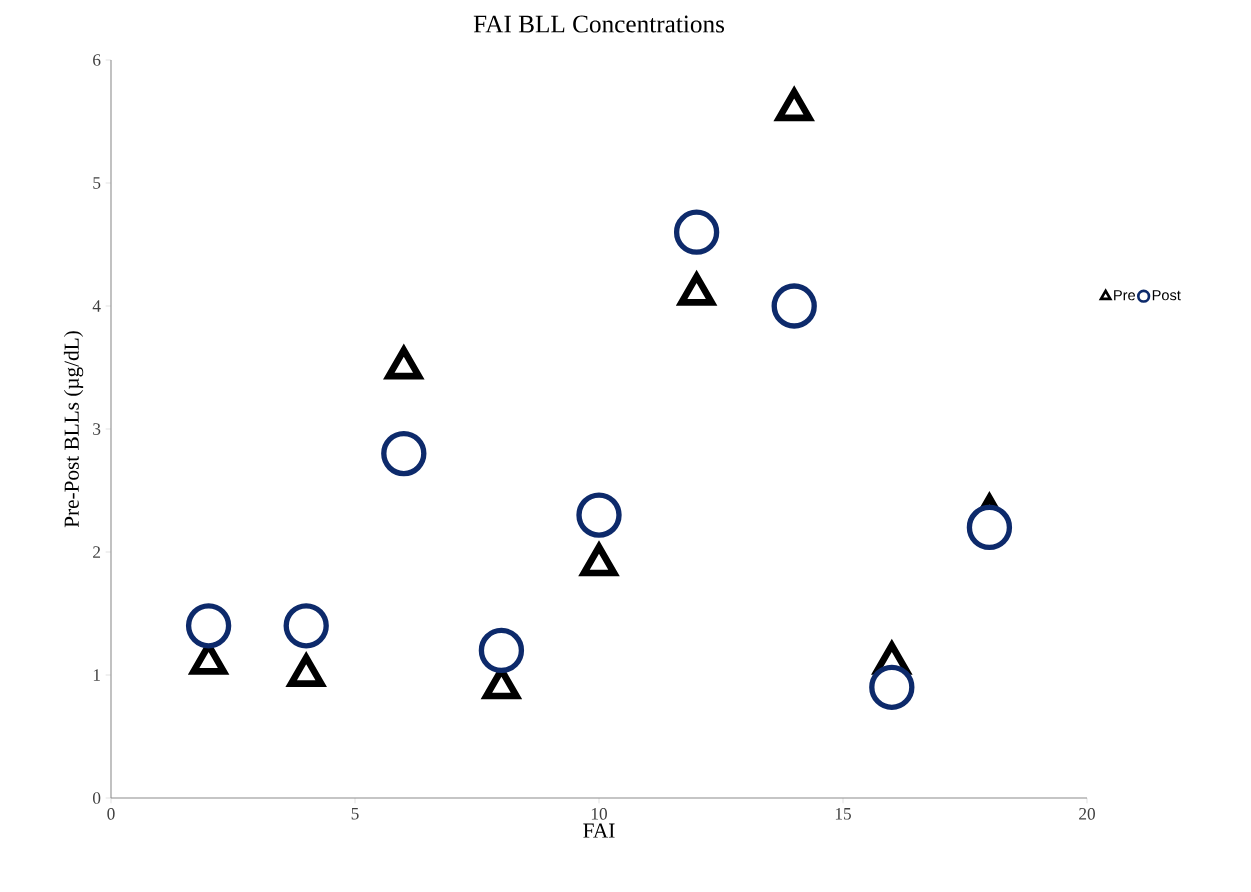  Describe the element at coordinates (96, 306) in the screenshot. I see `y-tick-label: 4` at that location.